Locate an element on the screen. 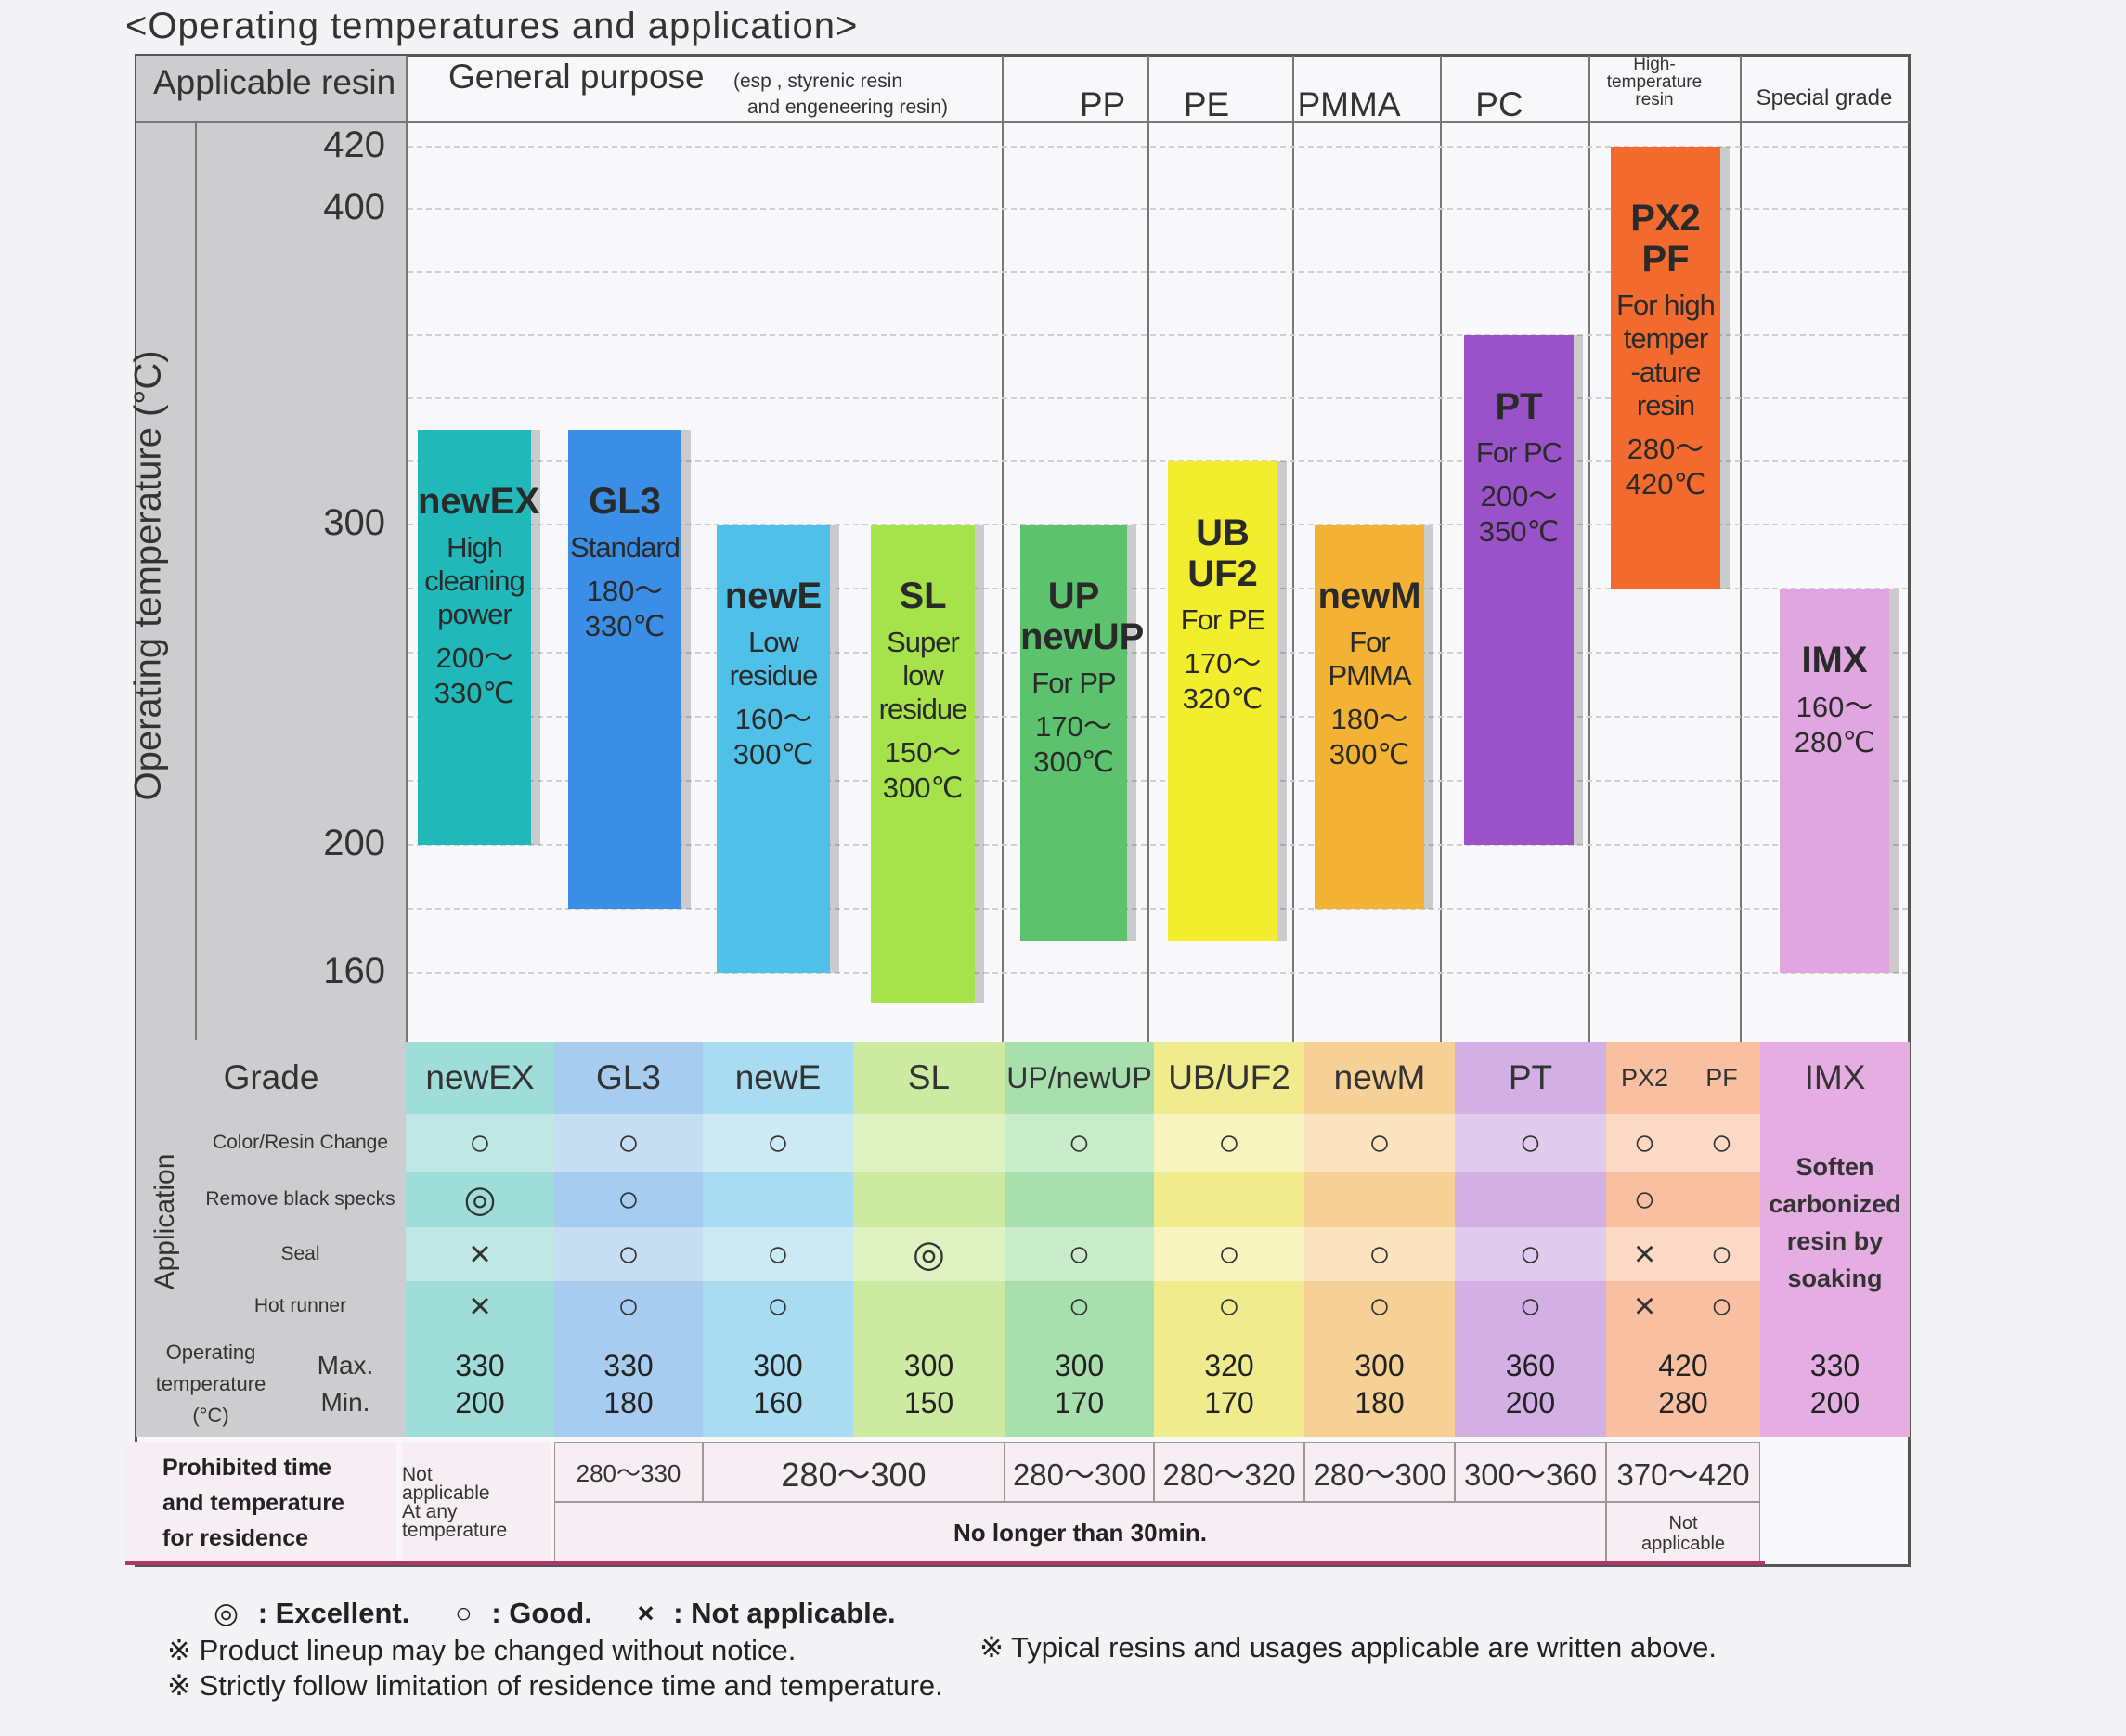 The height and width of the screenshot is (1736, 2126). bar-label-group: UB UF2 For PE 170～ 320℃ is located at coordinates (1222, 614).